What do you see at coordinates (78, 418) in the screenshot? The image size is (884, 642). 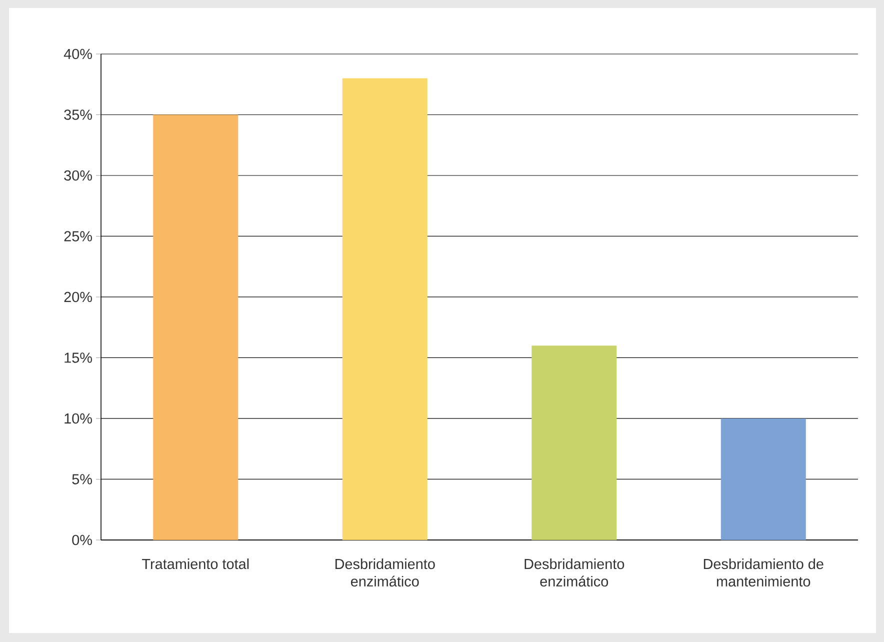 I see `y-tick-label: 10%` at bounding box center [78, 418].